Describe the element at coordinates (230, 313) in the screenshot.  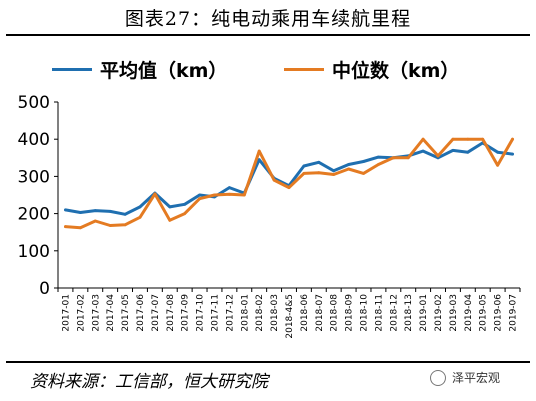
I see `x-tick-label-11: 2017-12` at that location.